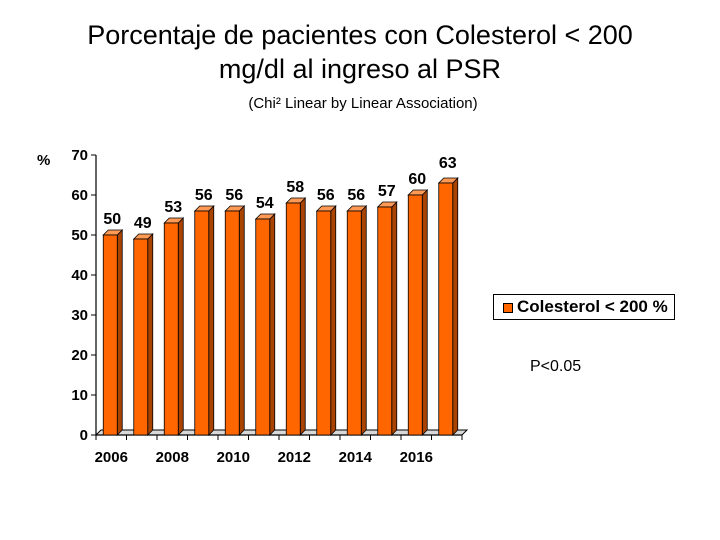 Image resolution: width=720 pixels, height=540 pixels. Describe the element at coordinates (79, 195) in the screenshot. I see `y-tick-label: 60` at that location.